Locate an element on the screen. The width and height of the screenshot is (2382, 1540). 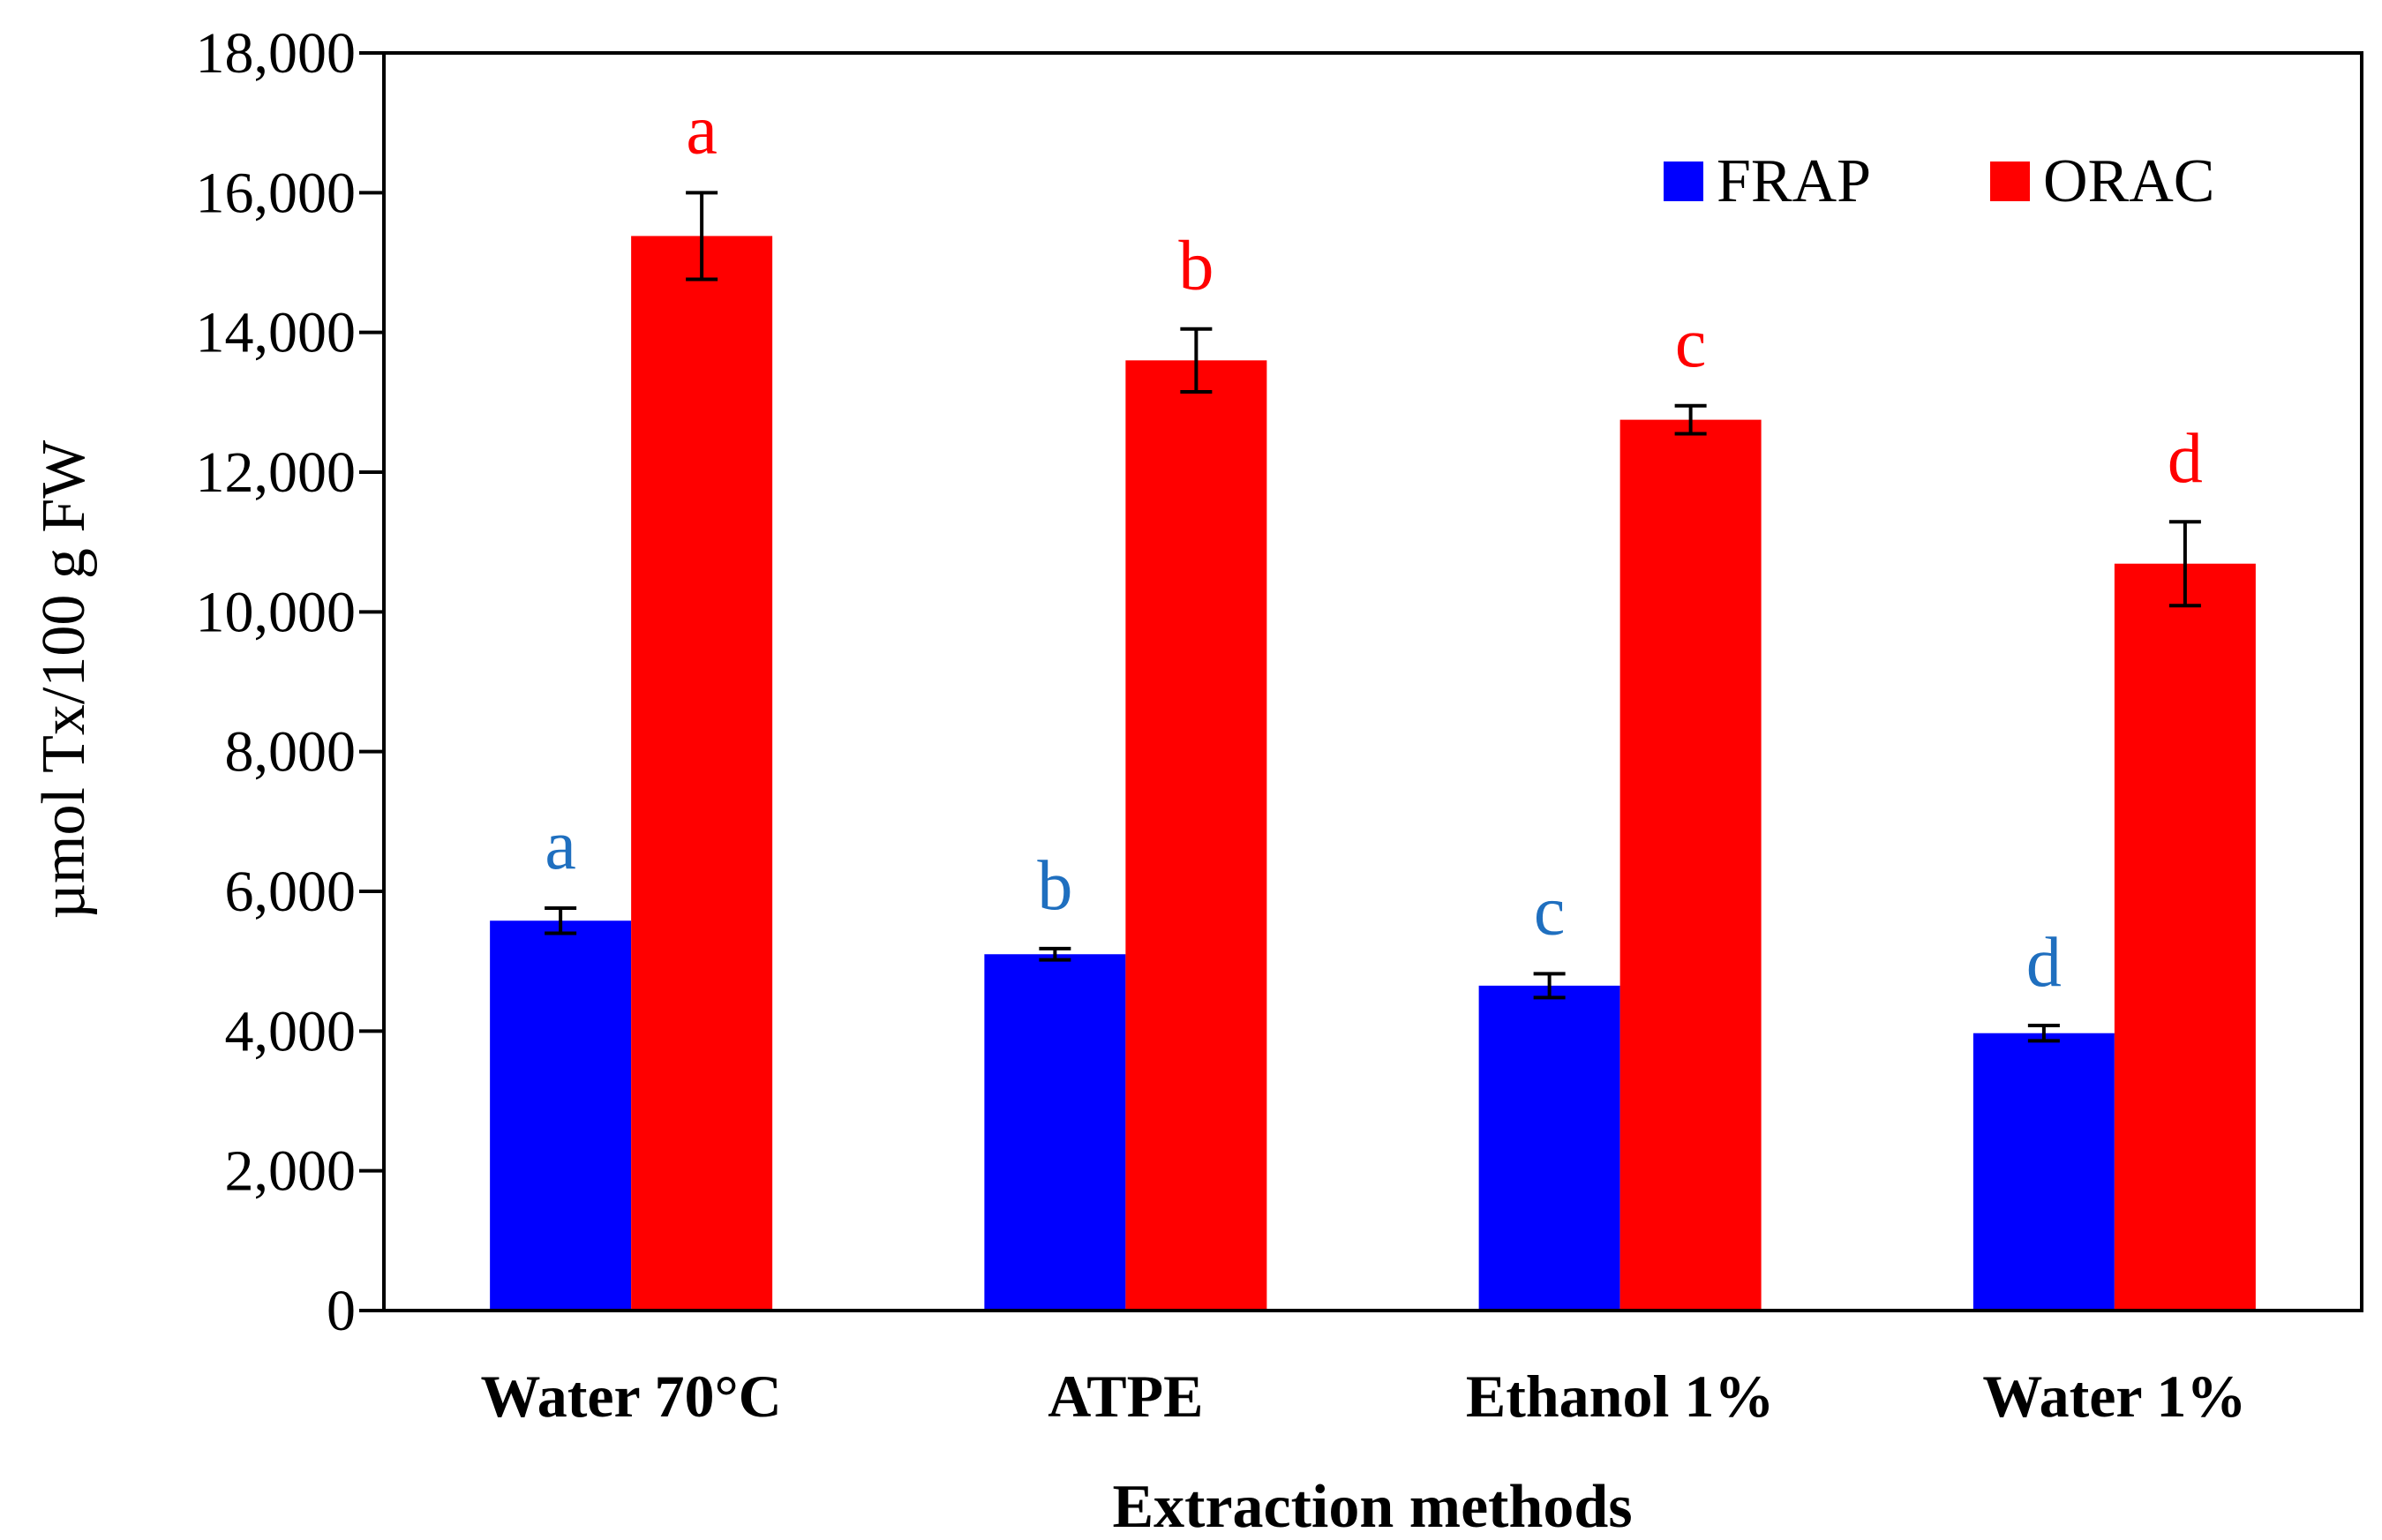
y-tick-label: 0 is located at coordinates (341, 1311).